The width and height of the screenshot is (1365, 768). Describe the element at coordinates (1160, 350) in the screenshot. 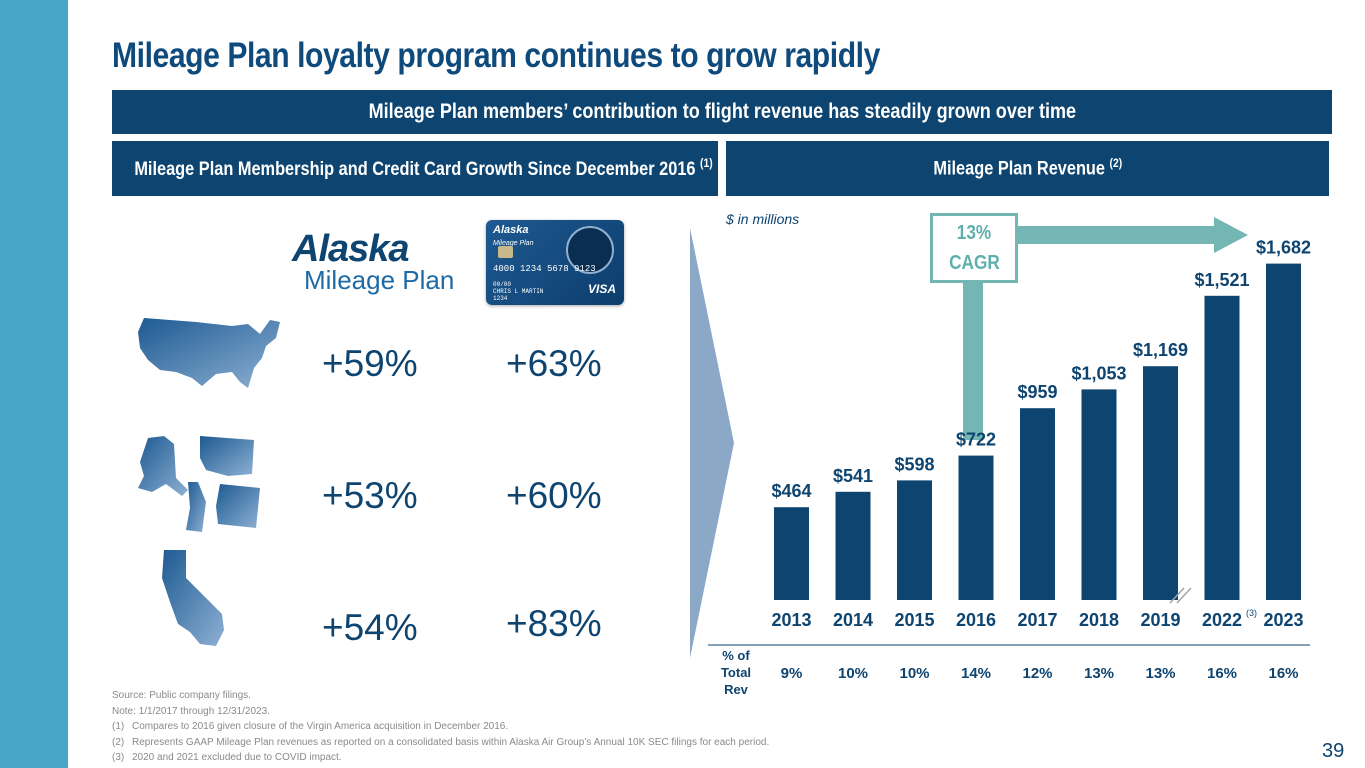

I see `bar-value-label: $1,169` at that location.